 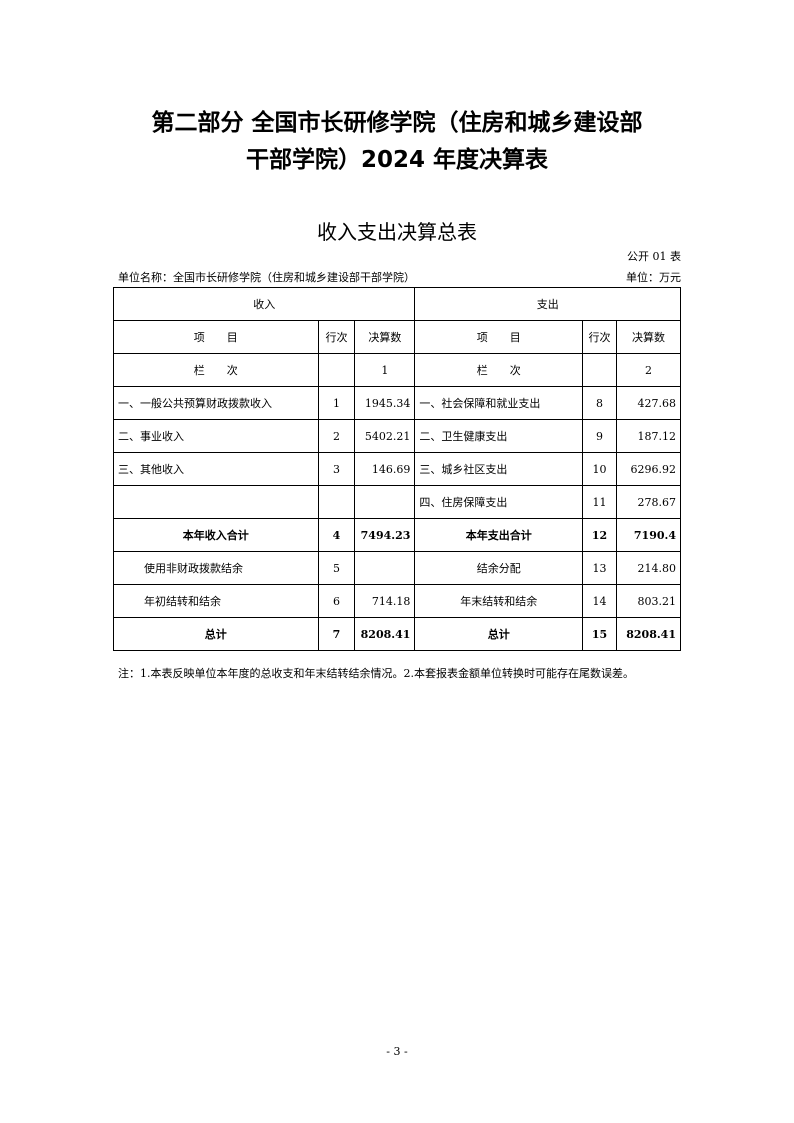 What do you see at coordinates (499, 436) in the screenshot?
I see `cell-ex-item: 二、卫生健康支出` at bounding box center [499, 436].